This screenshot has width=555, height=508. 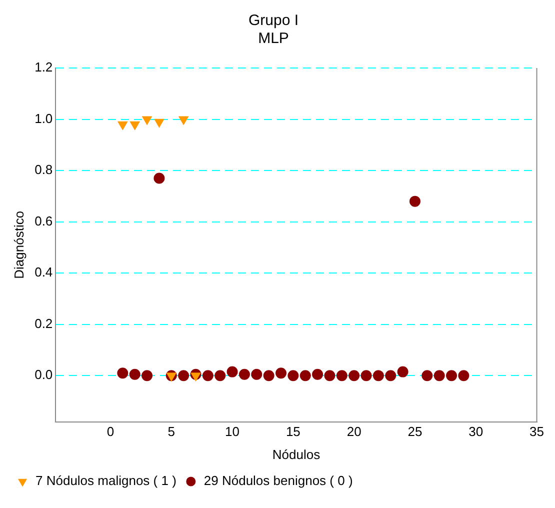 I want to click on legend-label: 29 Nódulos benignos ( 0 ), so click(x=278, y=480).